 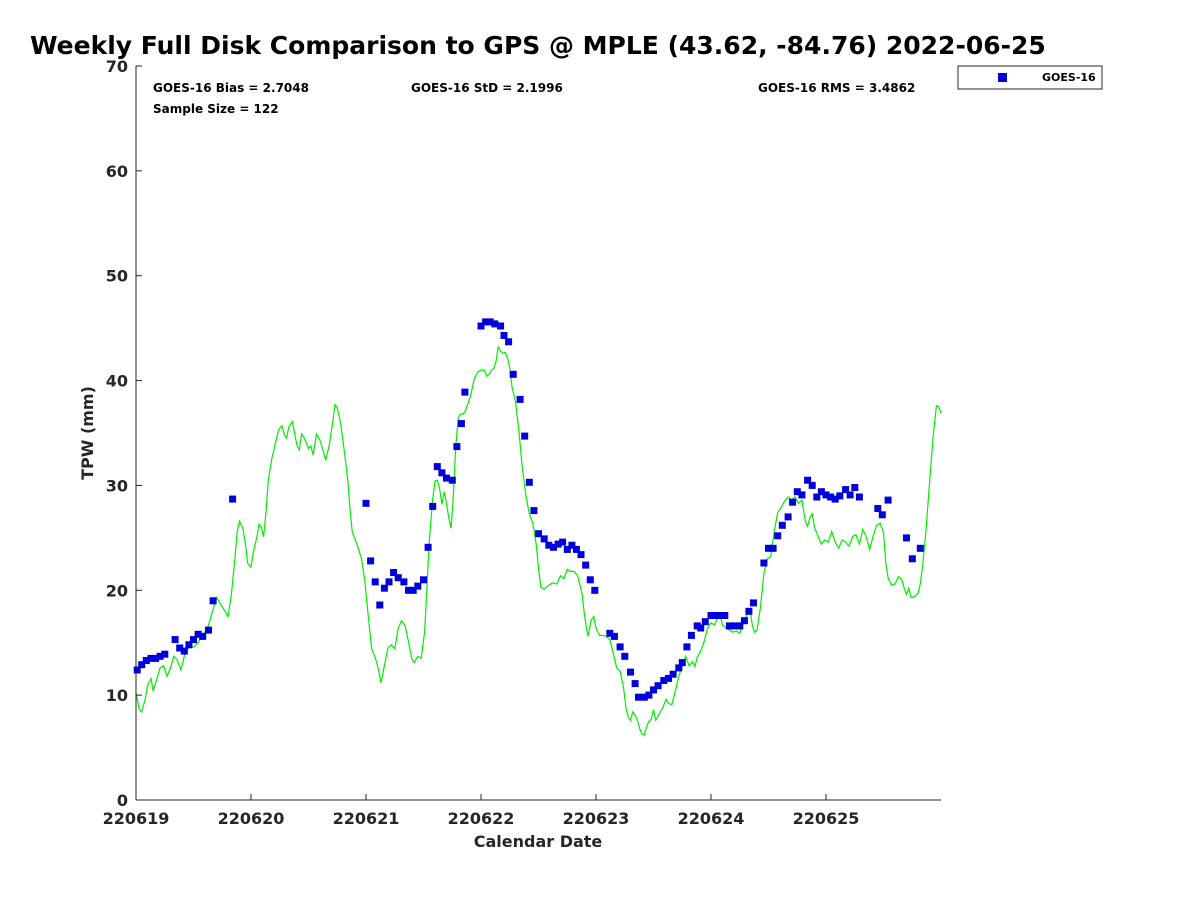 What do you see at coordinates (87, 433) in the screenshot?
I see `y-axis-label: TPW (mm)` at bounding box center [87, 433].